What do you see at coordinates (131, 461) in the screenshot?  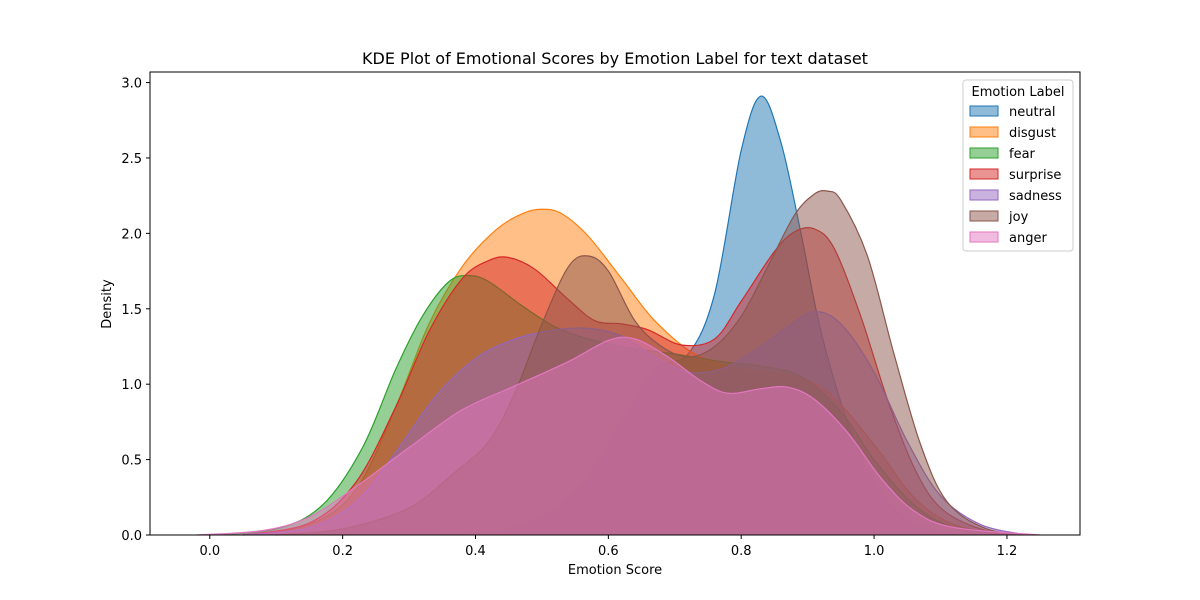 I see `y-tick-label: 0.5` at bounding box center [131, 461].